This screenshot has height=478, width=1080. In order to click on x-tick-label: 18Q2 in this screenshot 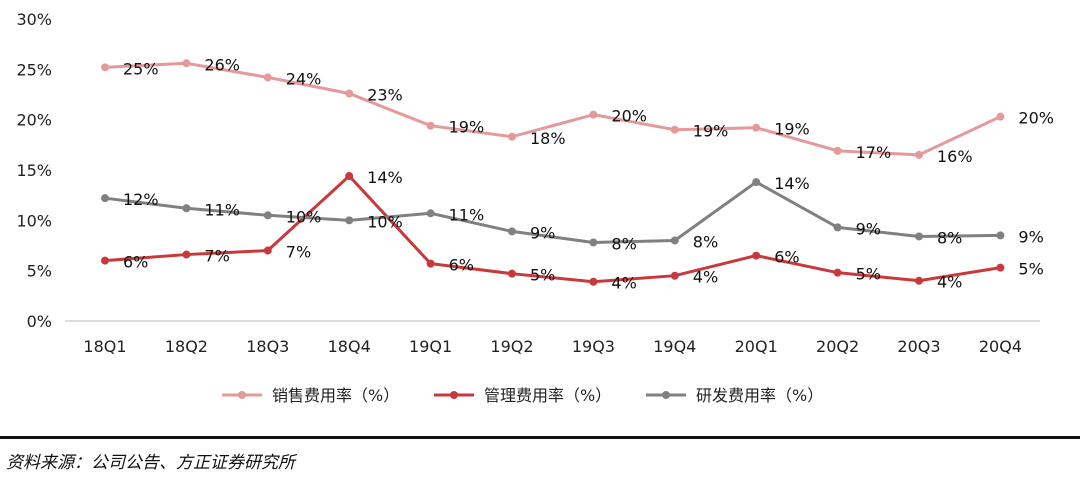, I will do `click(186, 346)`.